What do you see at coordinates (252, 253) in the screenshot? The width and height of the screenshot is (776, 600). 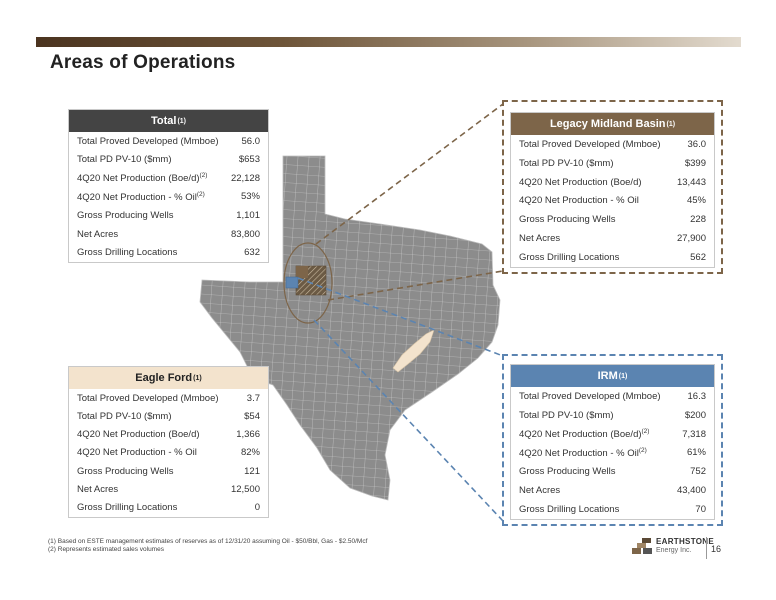 I see `row-value: 632` at bounding box center [252, 253].